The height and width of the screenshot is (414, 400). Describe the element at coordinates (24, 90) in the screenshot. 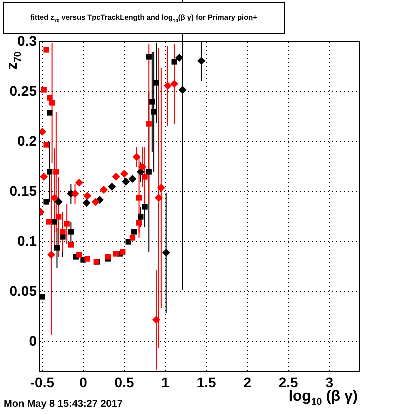

I see `y-tick-label: 0.25` at that location.